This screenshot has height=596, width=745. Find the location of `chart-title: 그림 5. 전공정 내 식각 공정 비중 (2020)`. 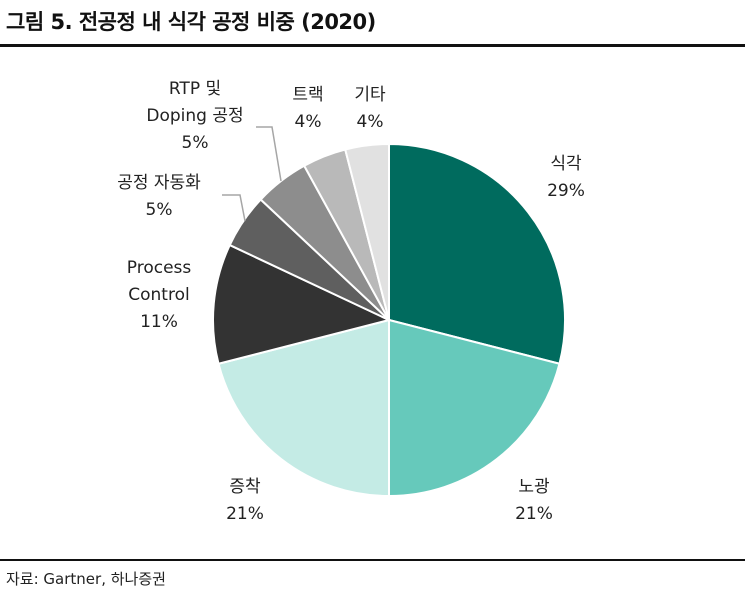

chart-title: 그림 5. 전공정 내 식각 공정 비중 (2020) is located at coordinates (191, 22).